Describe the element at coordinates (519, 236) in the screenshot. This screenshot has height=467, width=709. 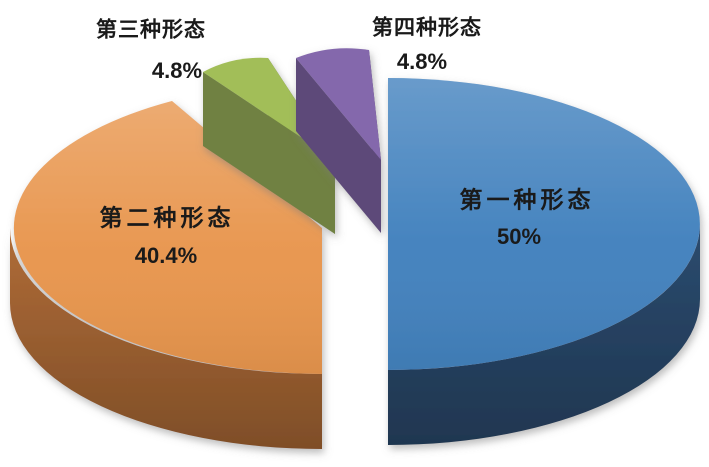
I see `label-slice-1-percent: 50%` at that location.